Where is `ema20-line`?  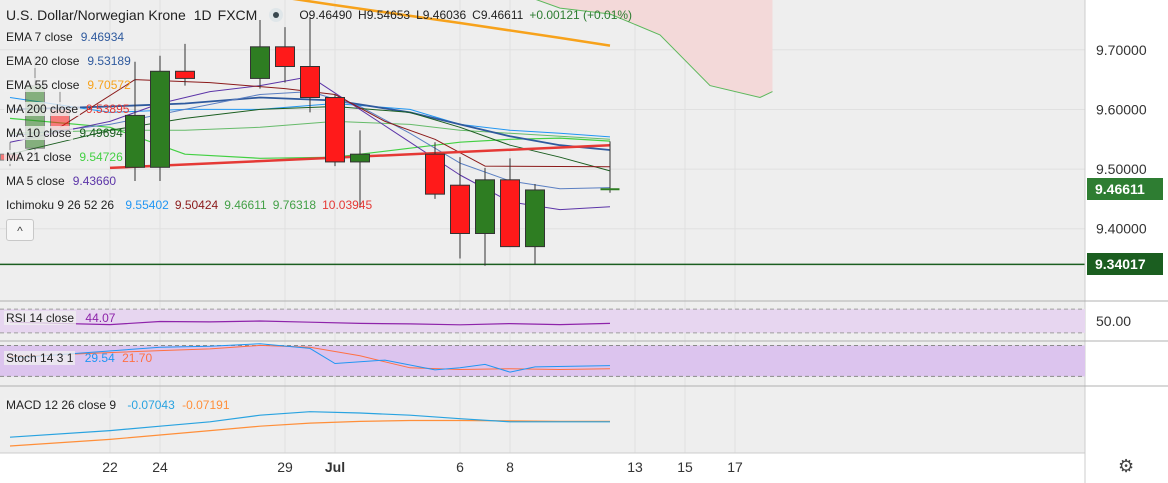 ema20-line is located at coordinates (310, 123).